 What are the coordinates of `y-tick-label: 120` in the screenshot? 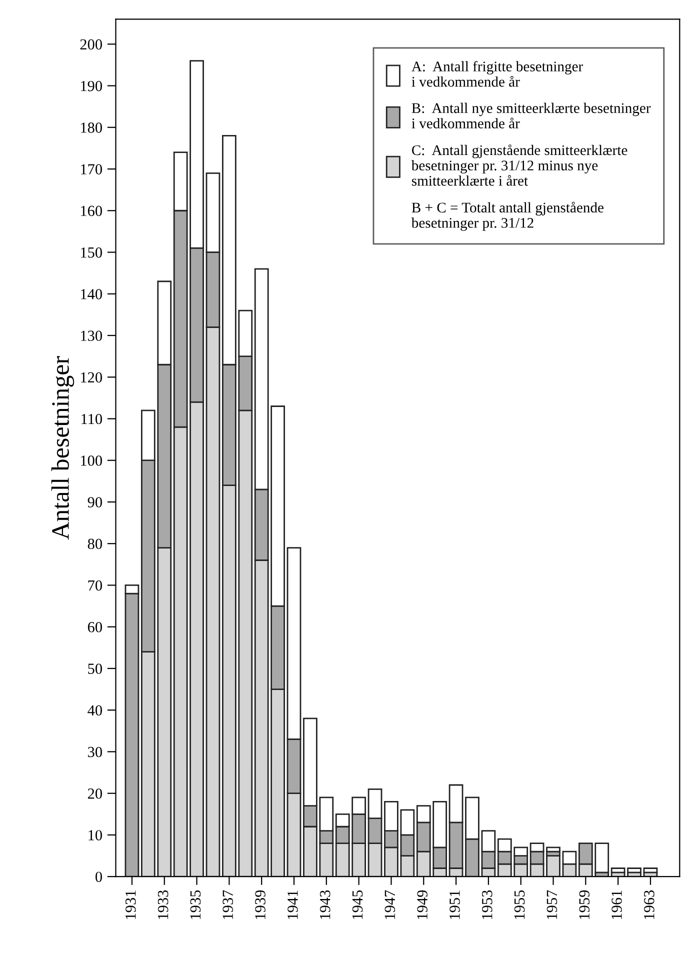 It's located at (91, 377).